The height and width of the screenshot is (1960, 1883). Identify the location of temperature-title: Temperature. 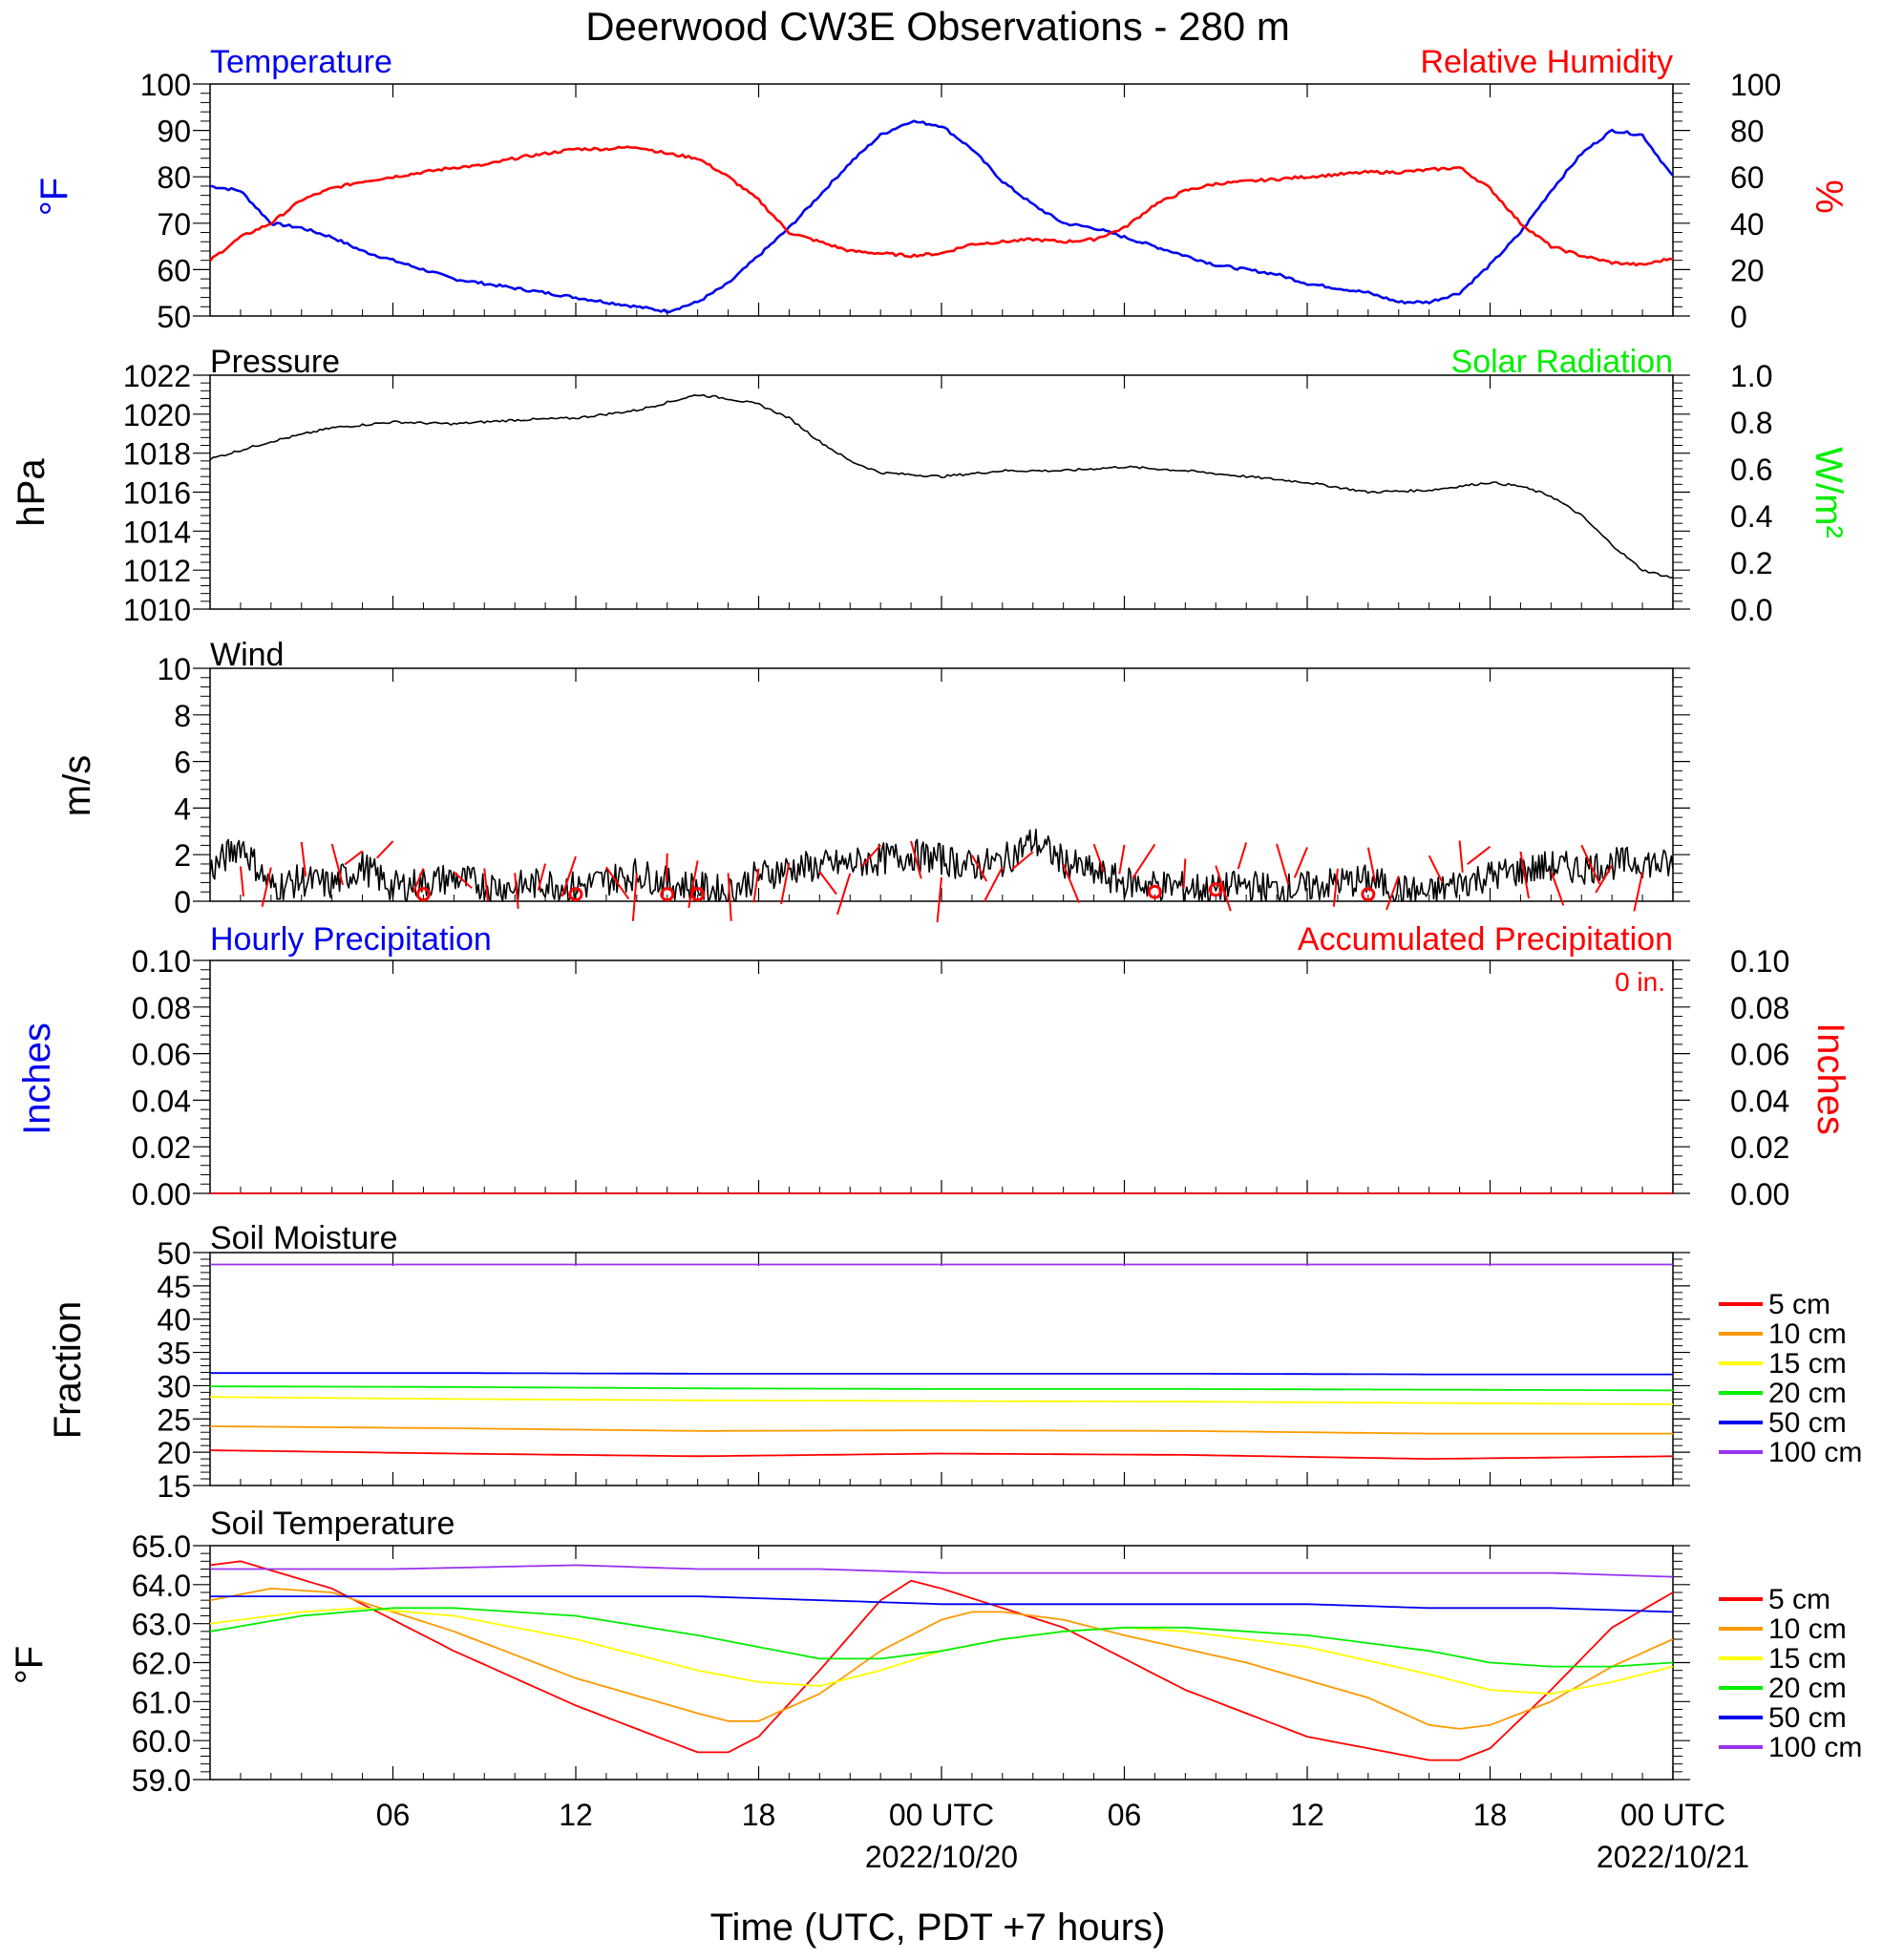
(301, 62).